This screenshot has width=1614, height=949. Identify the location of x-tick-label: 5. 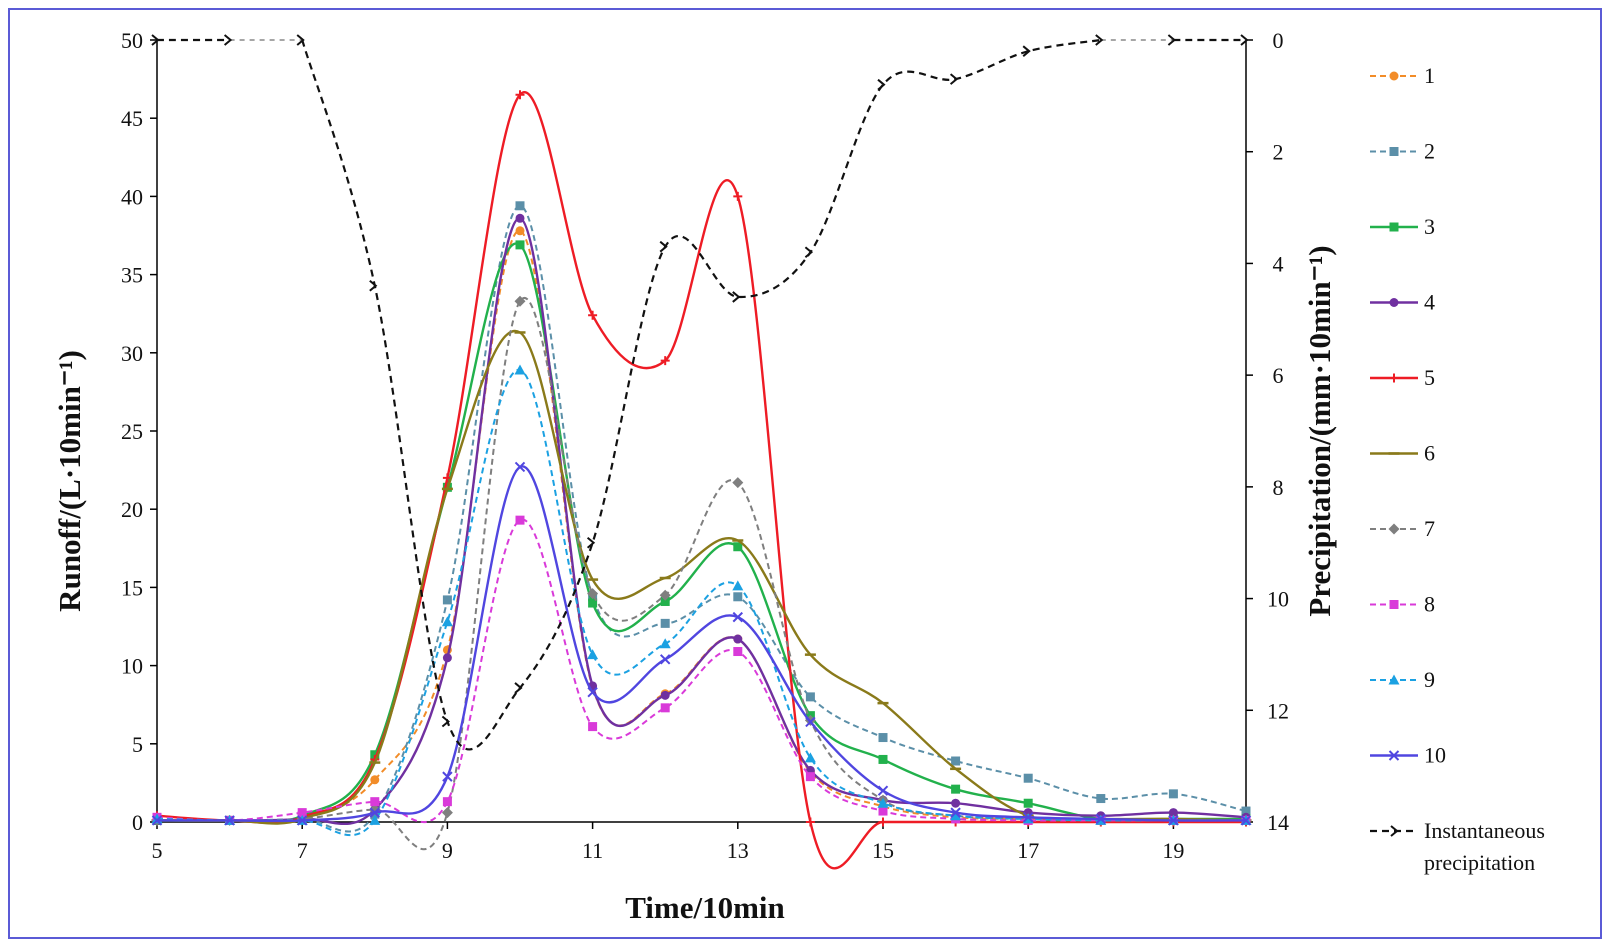
(157, 850).